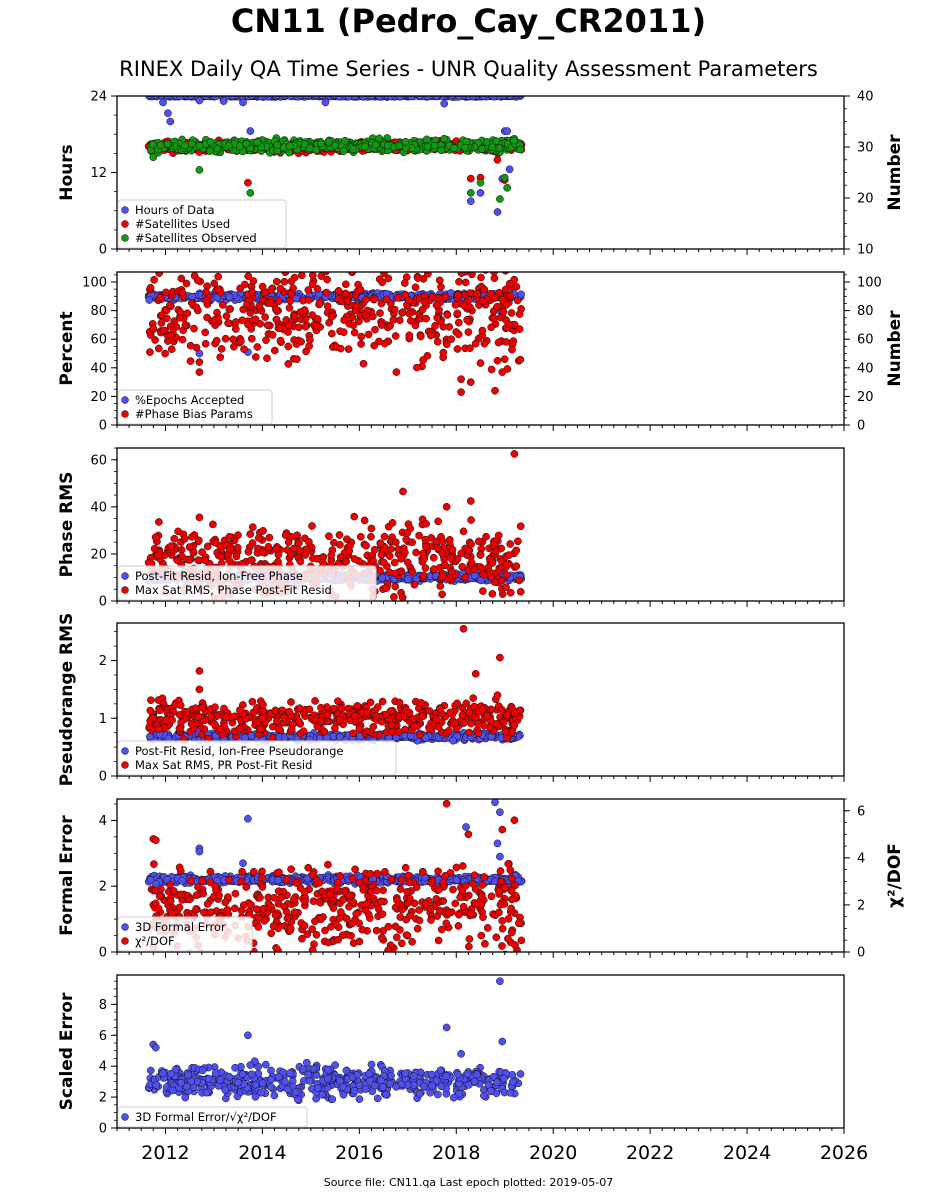 This screenshot has height=1200, width=937. What do you see at coordinates (67, 172) in the screenshot?
I see `y-axis-label: Hours` at bounding box center [67, 172].